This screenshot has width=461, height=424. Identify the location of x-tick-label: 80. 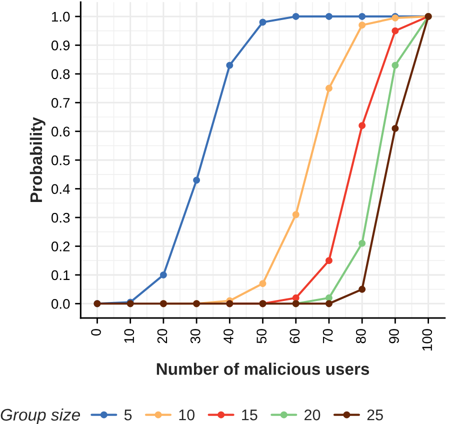
(361, 336).